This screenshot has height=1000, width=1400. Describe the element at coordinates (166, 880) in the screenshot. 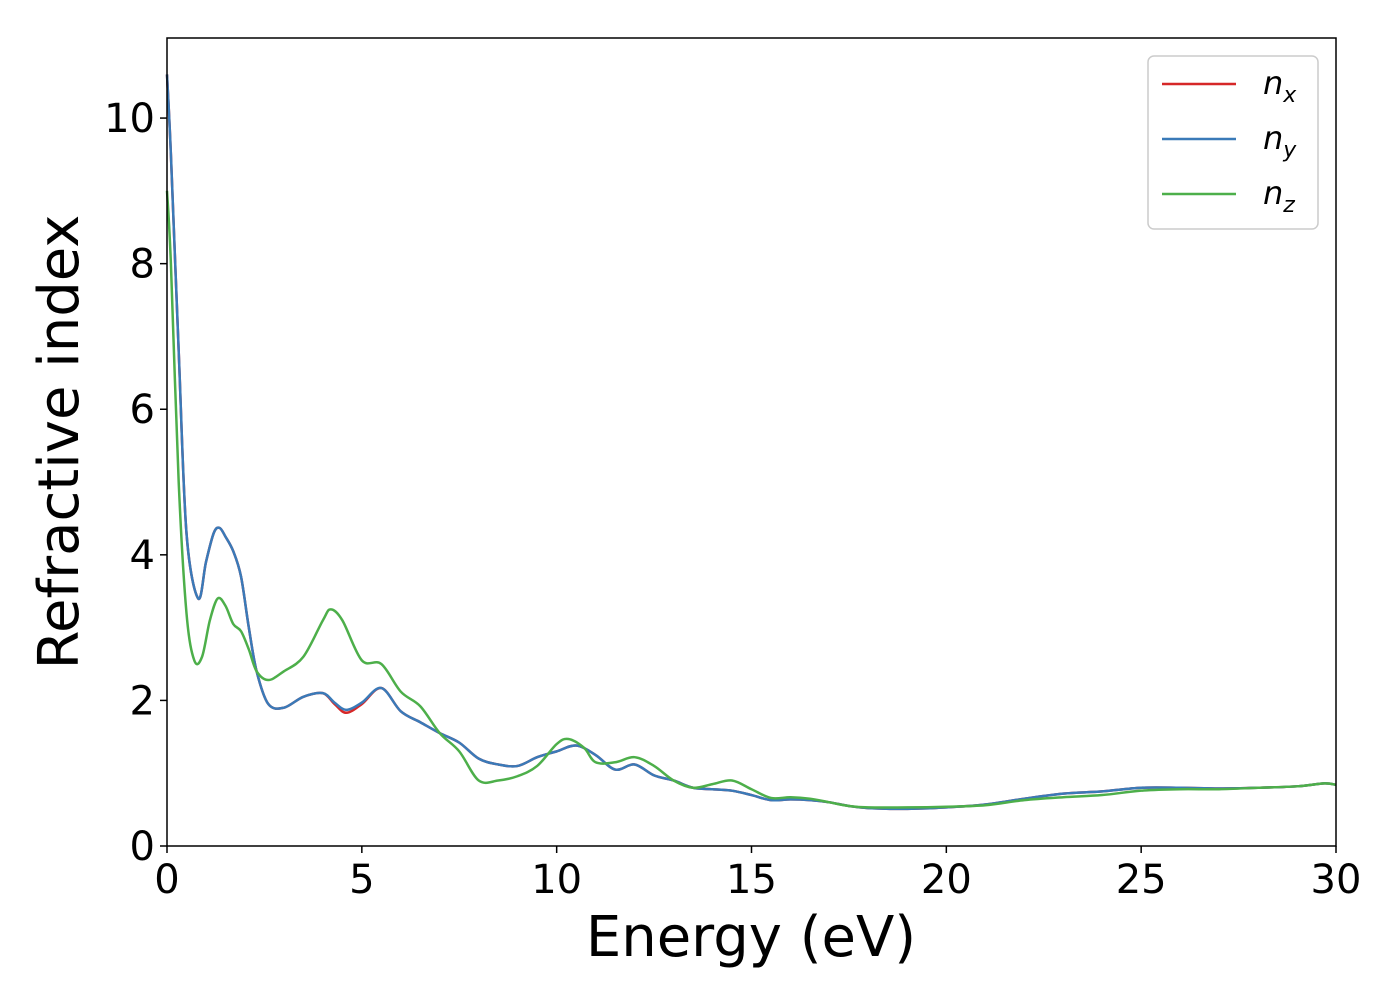

I see `x-tick-label: 0` at that location.